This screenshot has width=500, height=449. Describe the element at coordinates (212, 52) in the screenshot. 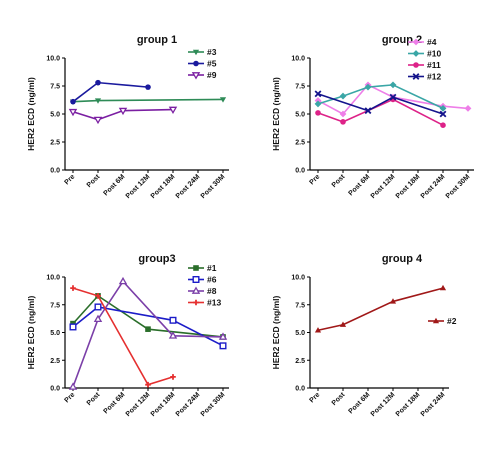

I see `legend-label: #3` at that location.